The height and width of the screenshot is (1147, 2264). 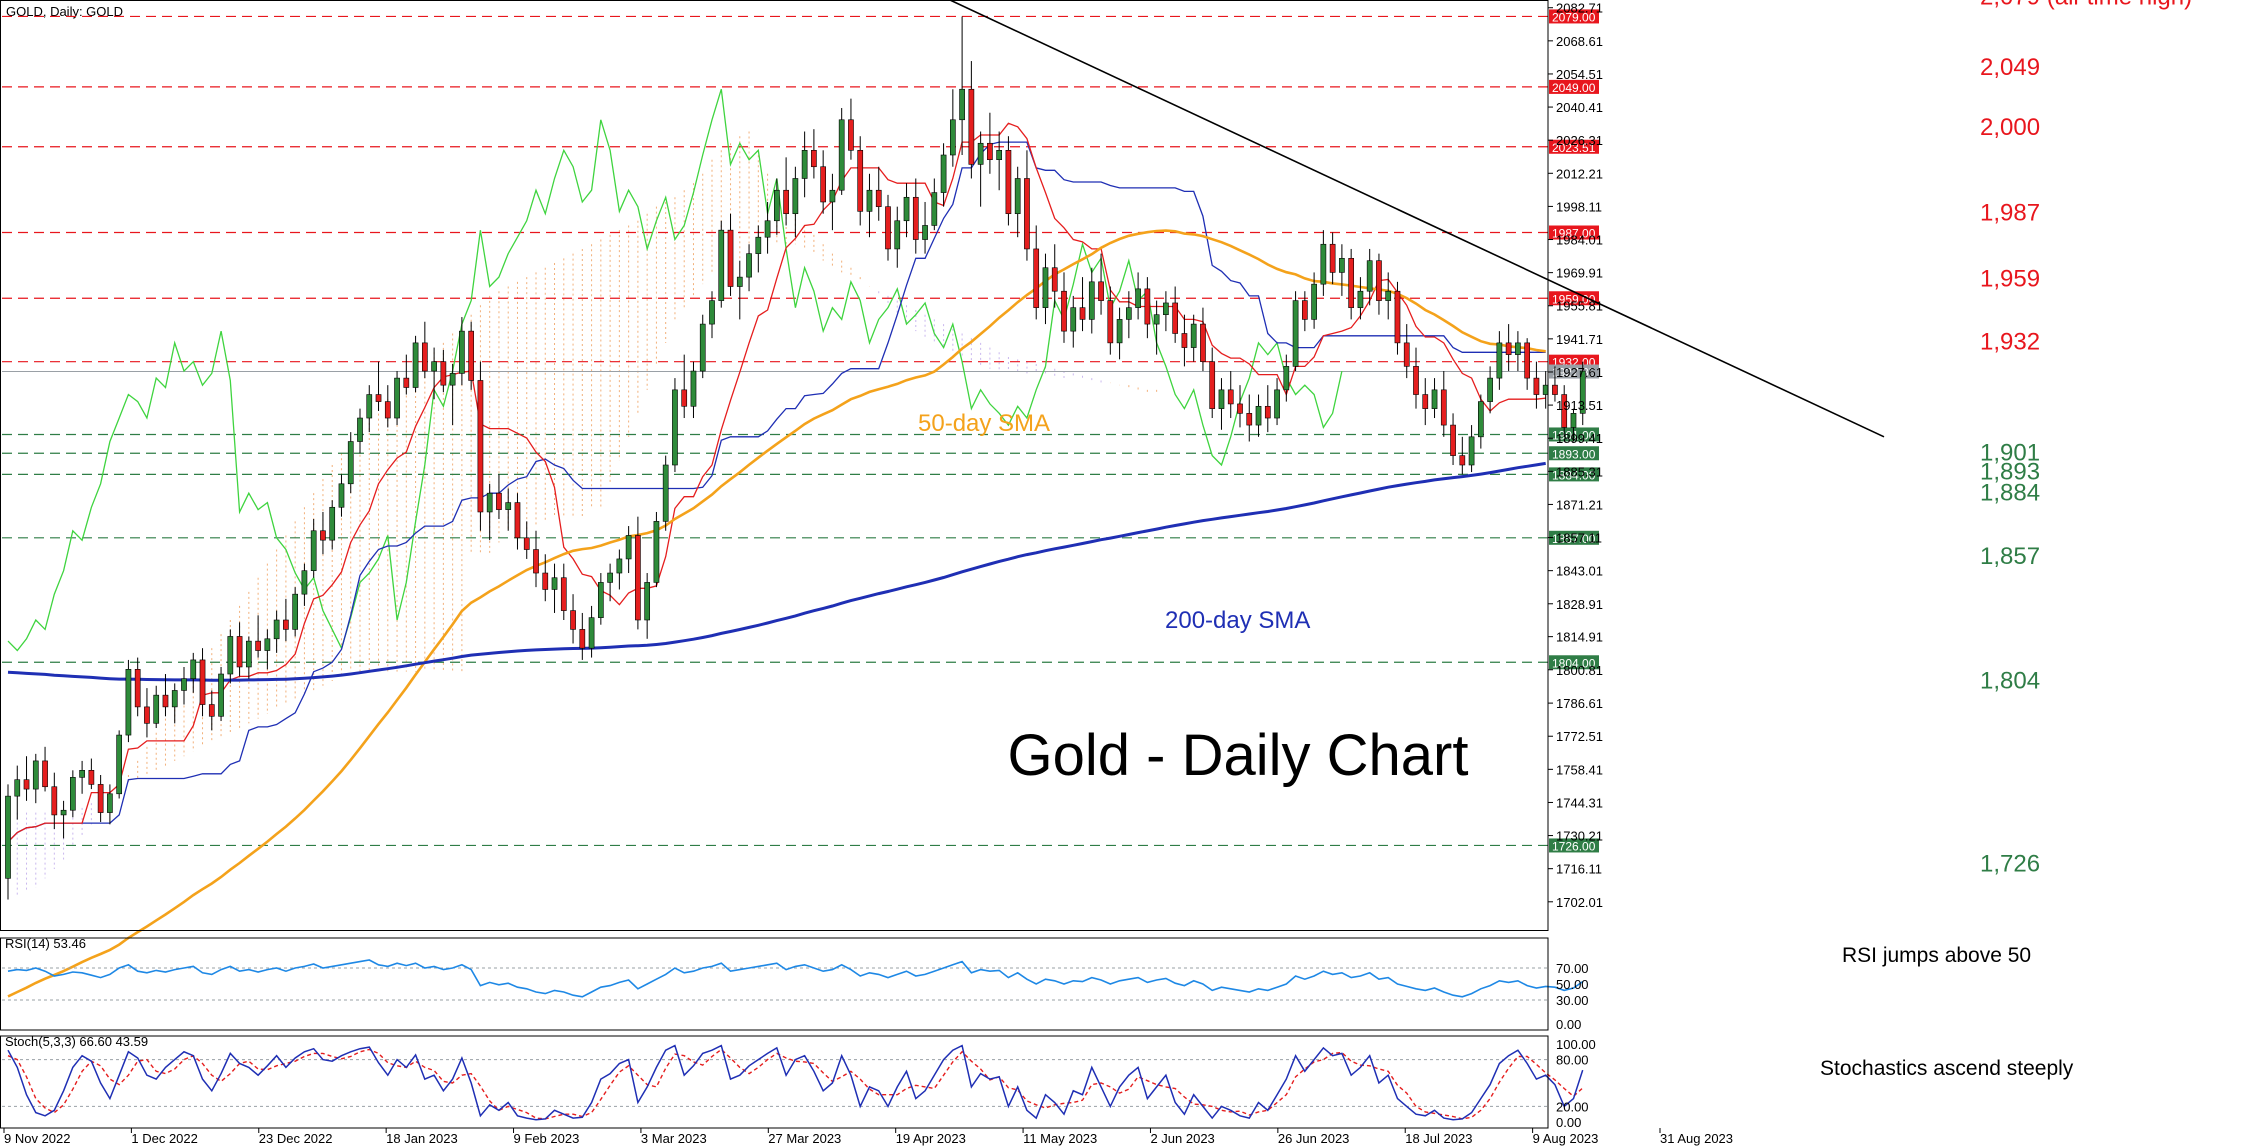 I want to click on price-tick-label: 1772.51, so click(x=1579, y=736).